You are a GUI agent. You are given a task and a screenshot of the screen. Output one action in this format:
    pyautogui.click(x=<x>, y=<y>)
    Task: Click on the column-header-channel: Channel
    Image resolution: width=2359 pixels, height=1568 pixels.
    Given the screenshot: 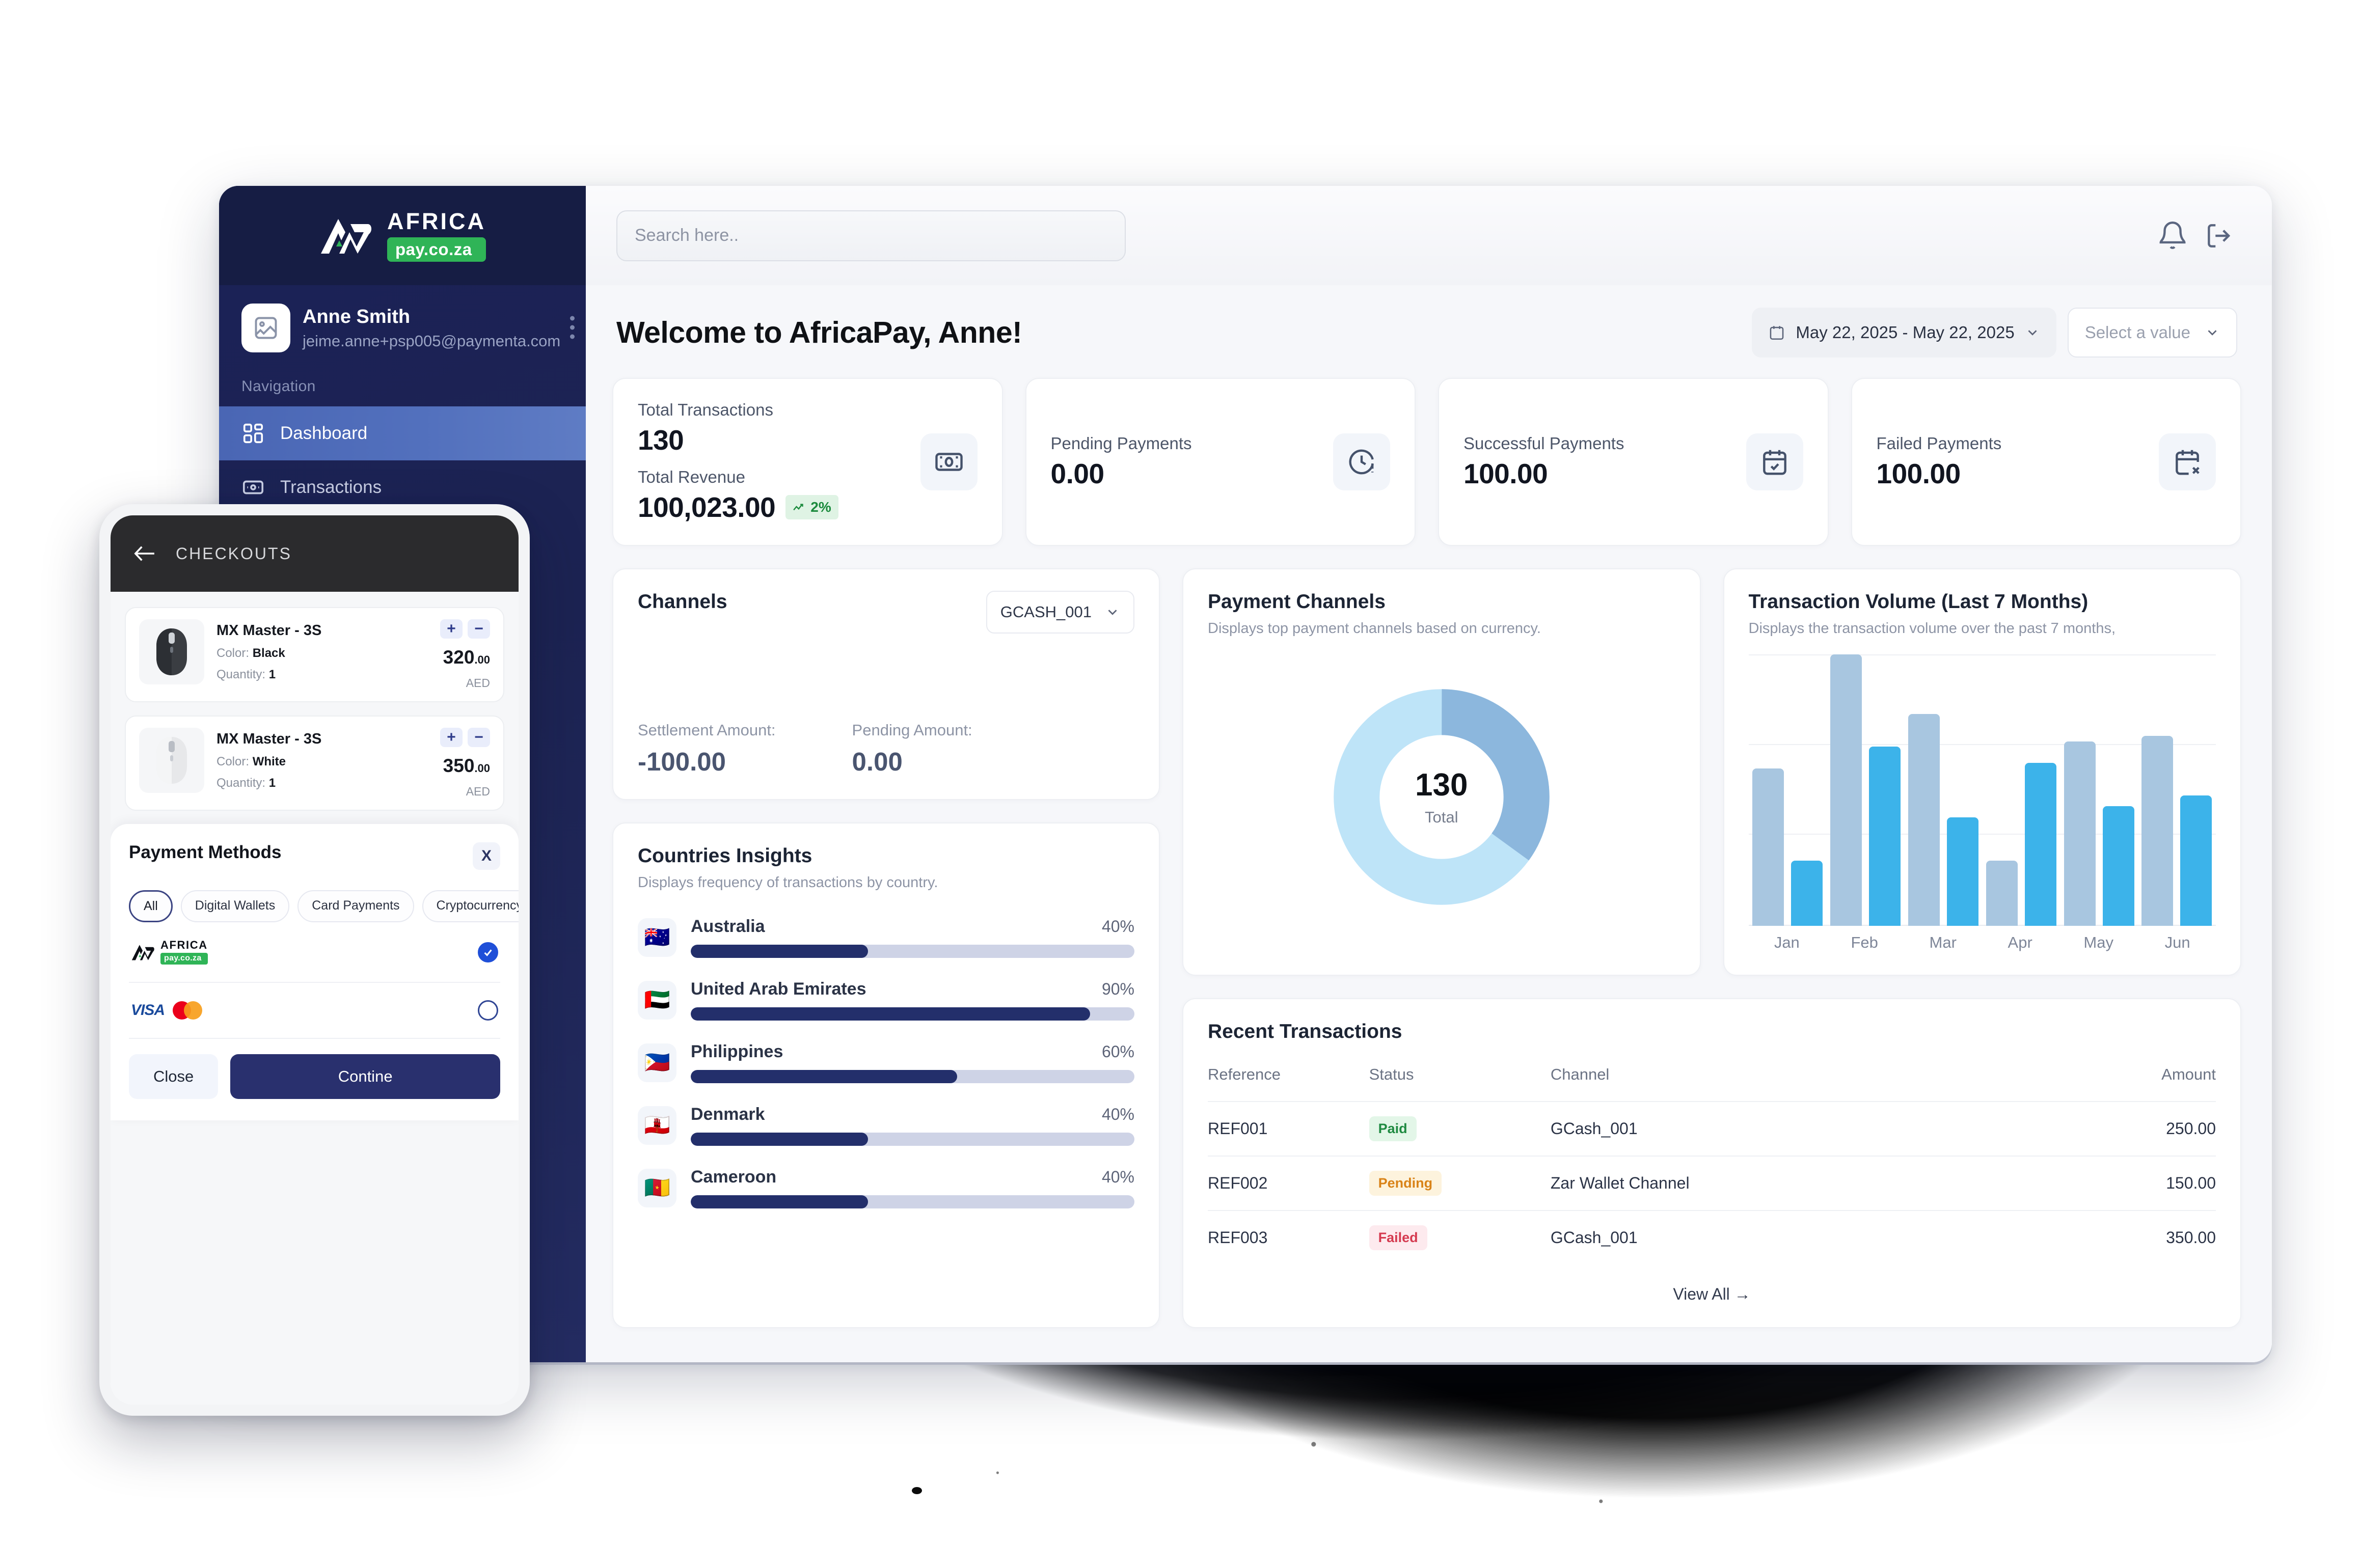 What is the action you would take?
    pyautogui.click(x=1580, y=1074)
    